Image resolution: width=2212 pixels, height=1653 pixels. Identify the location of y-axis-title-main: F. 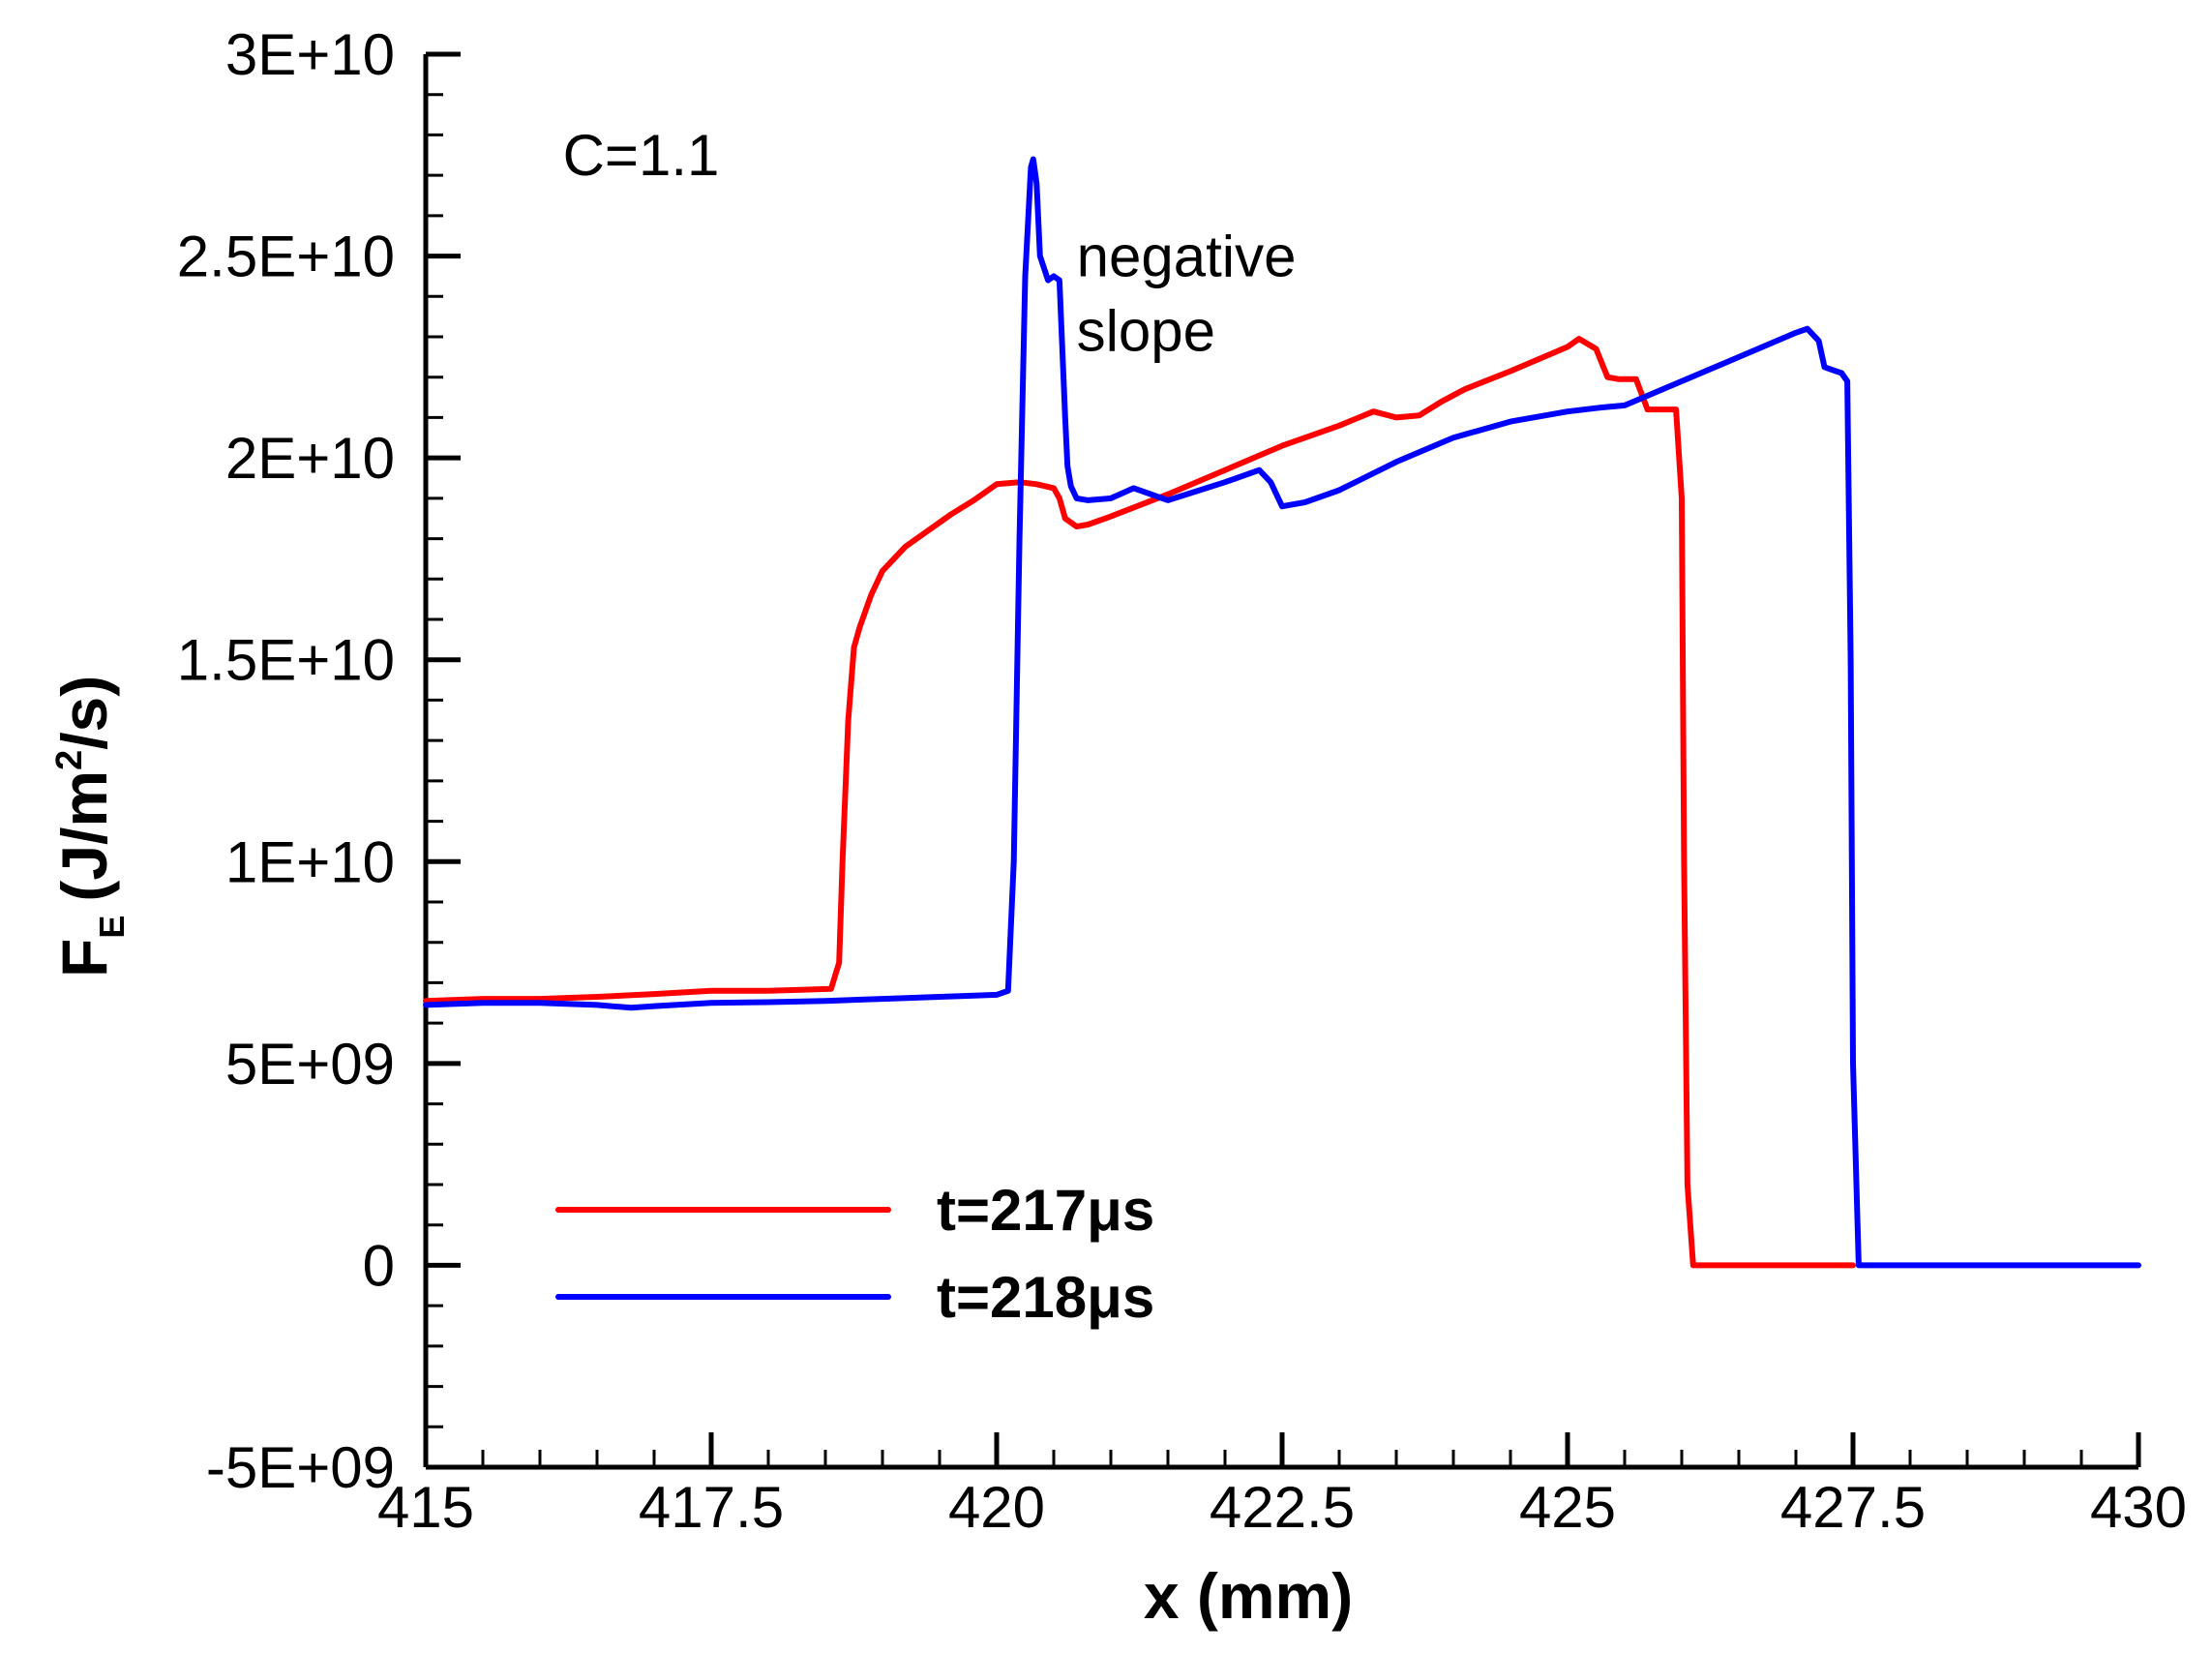
(84, 958).